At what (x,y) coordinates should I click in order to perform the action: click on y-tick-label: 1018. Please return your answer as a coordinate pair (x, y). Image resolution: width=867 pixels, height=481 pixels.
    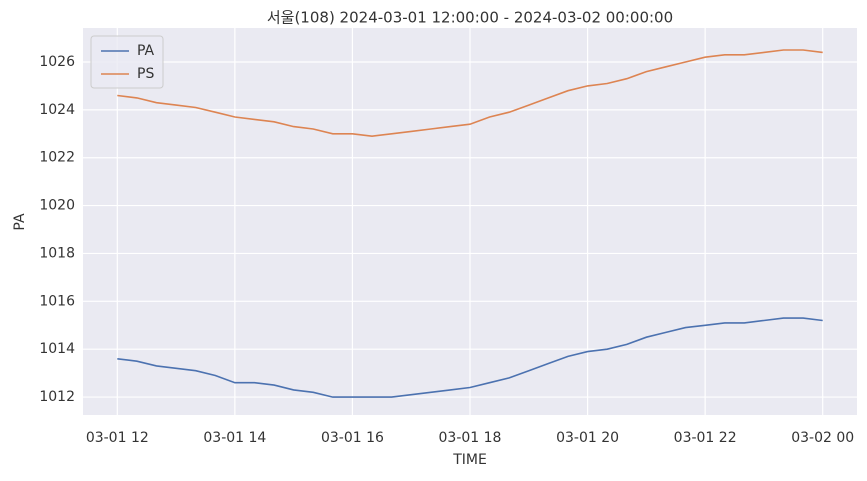
    Looking at the image, I should click on (57, 253).